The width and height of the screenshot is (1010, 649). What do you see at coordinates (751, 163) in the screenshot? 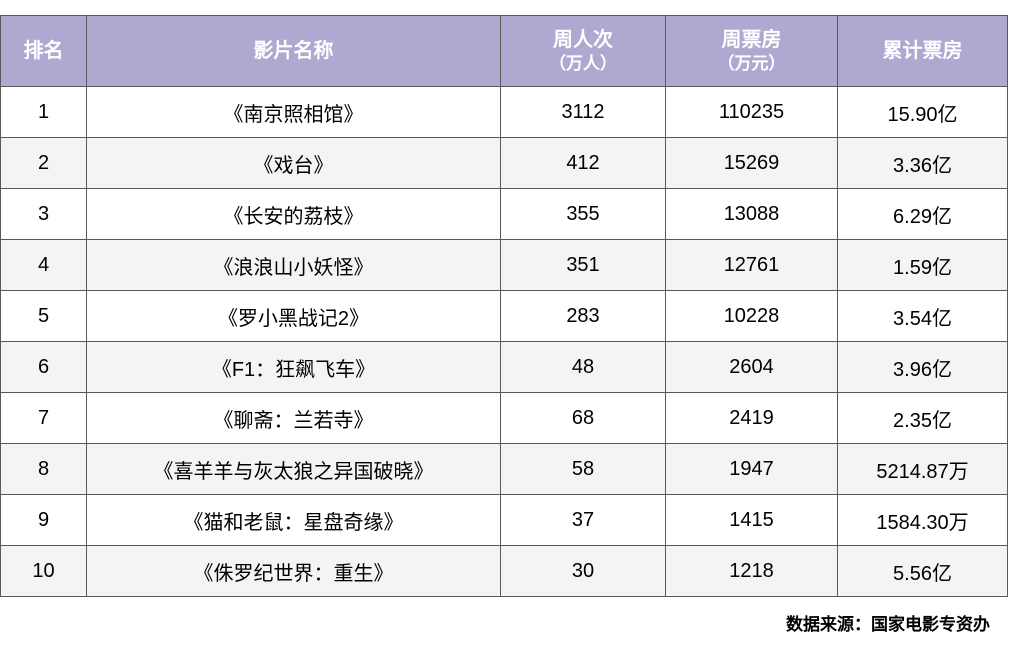
I see `weekly-boxoffice-cell: 15269` at bounding box center [751, 163].